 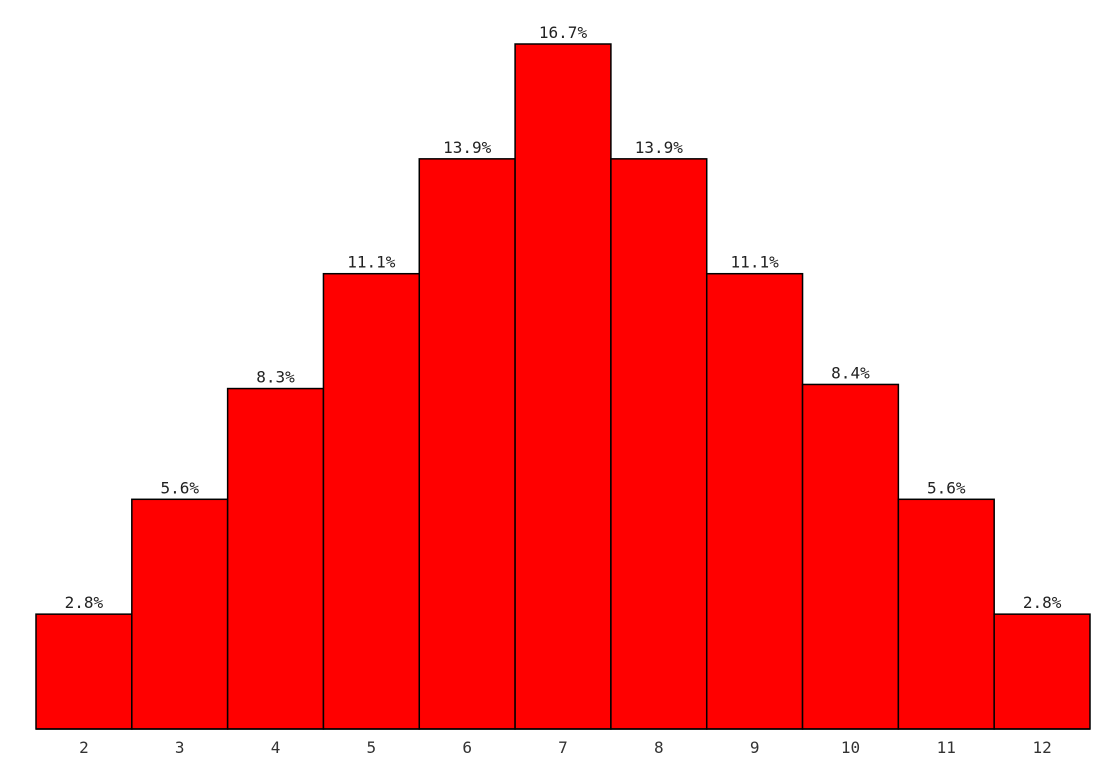 I want to click on data-label-9: 11.1%, so click(x=755, y=262).